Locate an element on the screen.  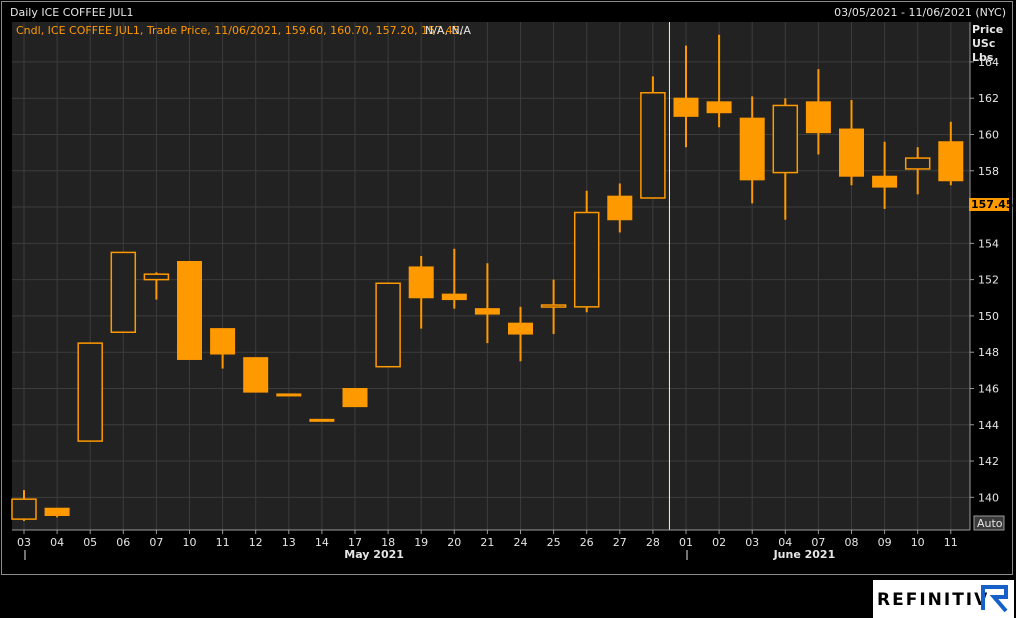
y-unit-label-price: Price is located at coordinates (987, 29).